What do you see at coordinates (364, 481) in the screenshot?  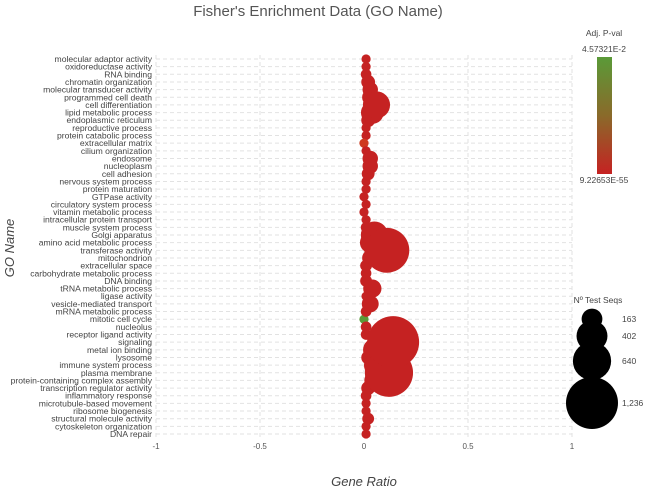 I see `x-axis-title: Gene Ratio` at bounding box center [364, 481].